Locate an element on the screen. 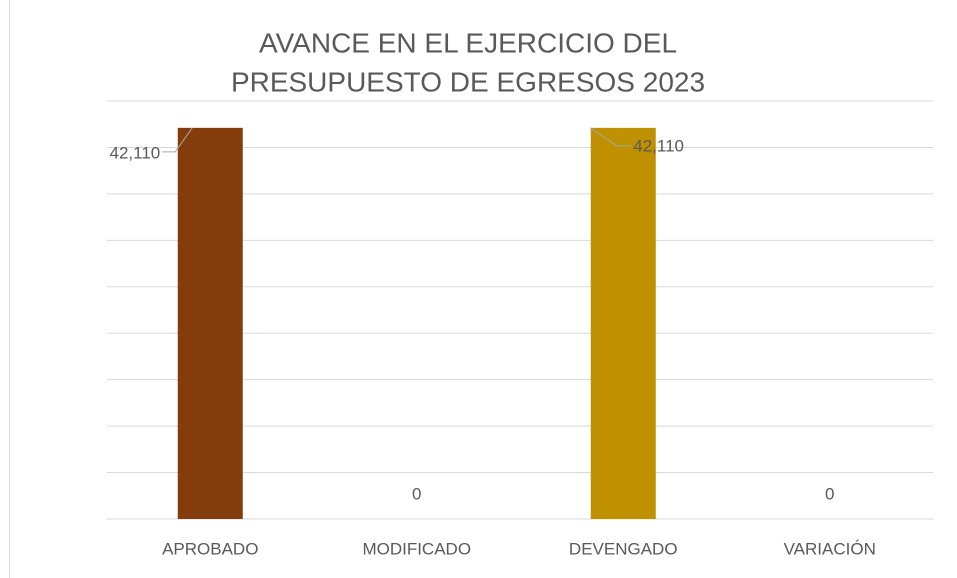 This screenshot has height=578, width=957. x-tick-label: APROBADO is located at coordinates (210, 548).